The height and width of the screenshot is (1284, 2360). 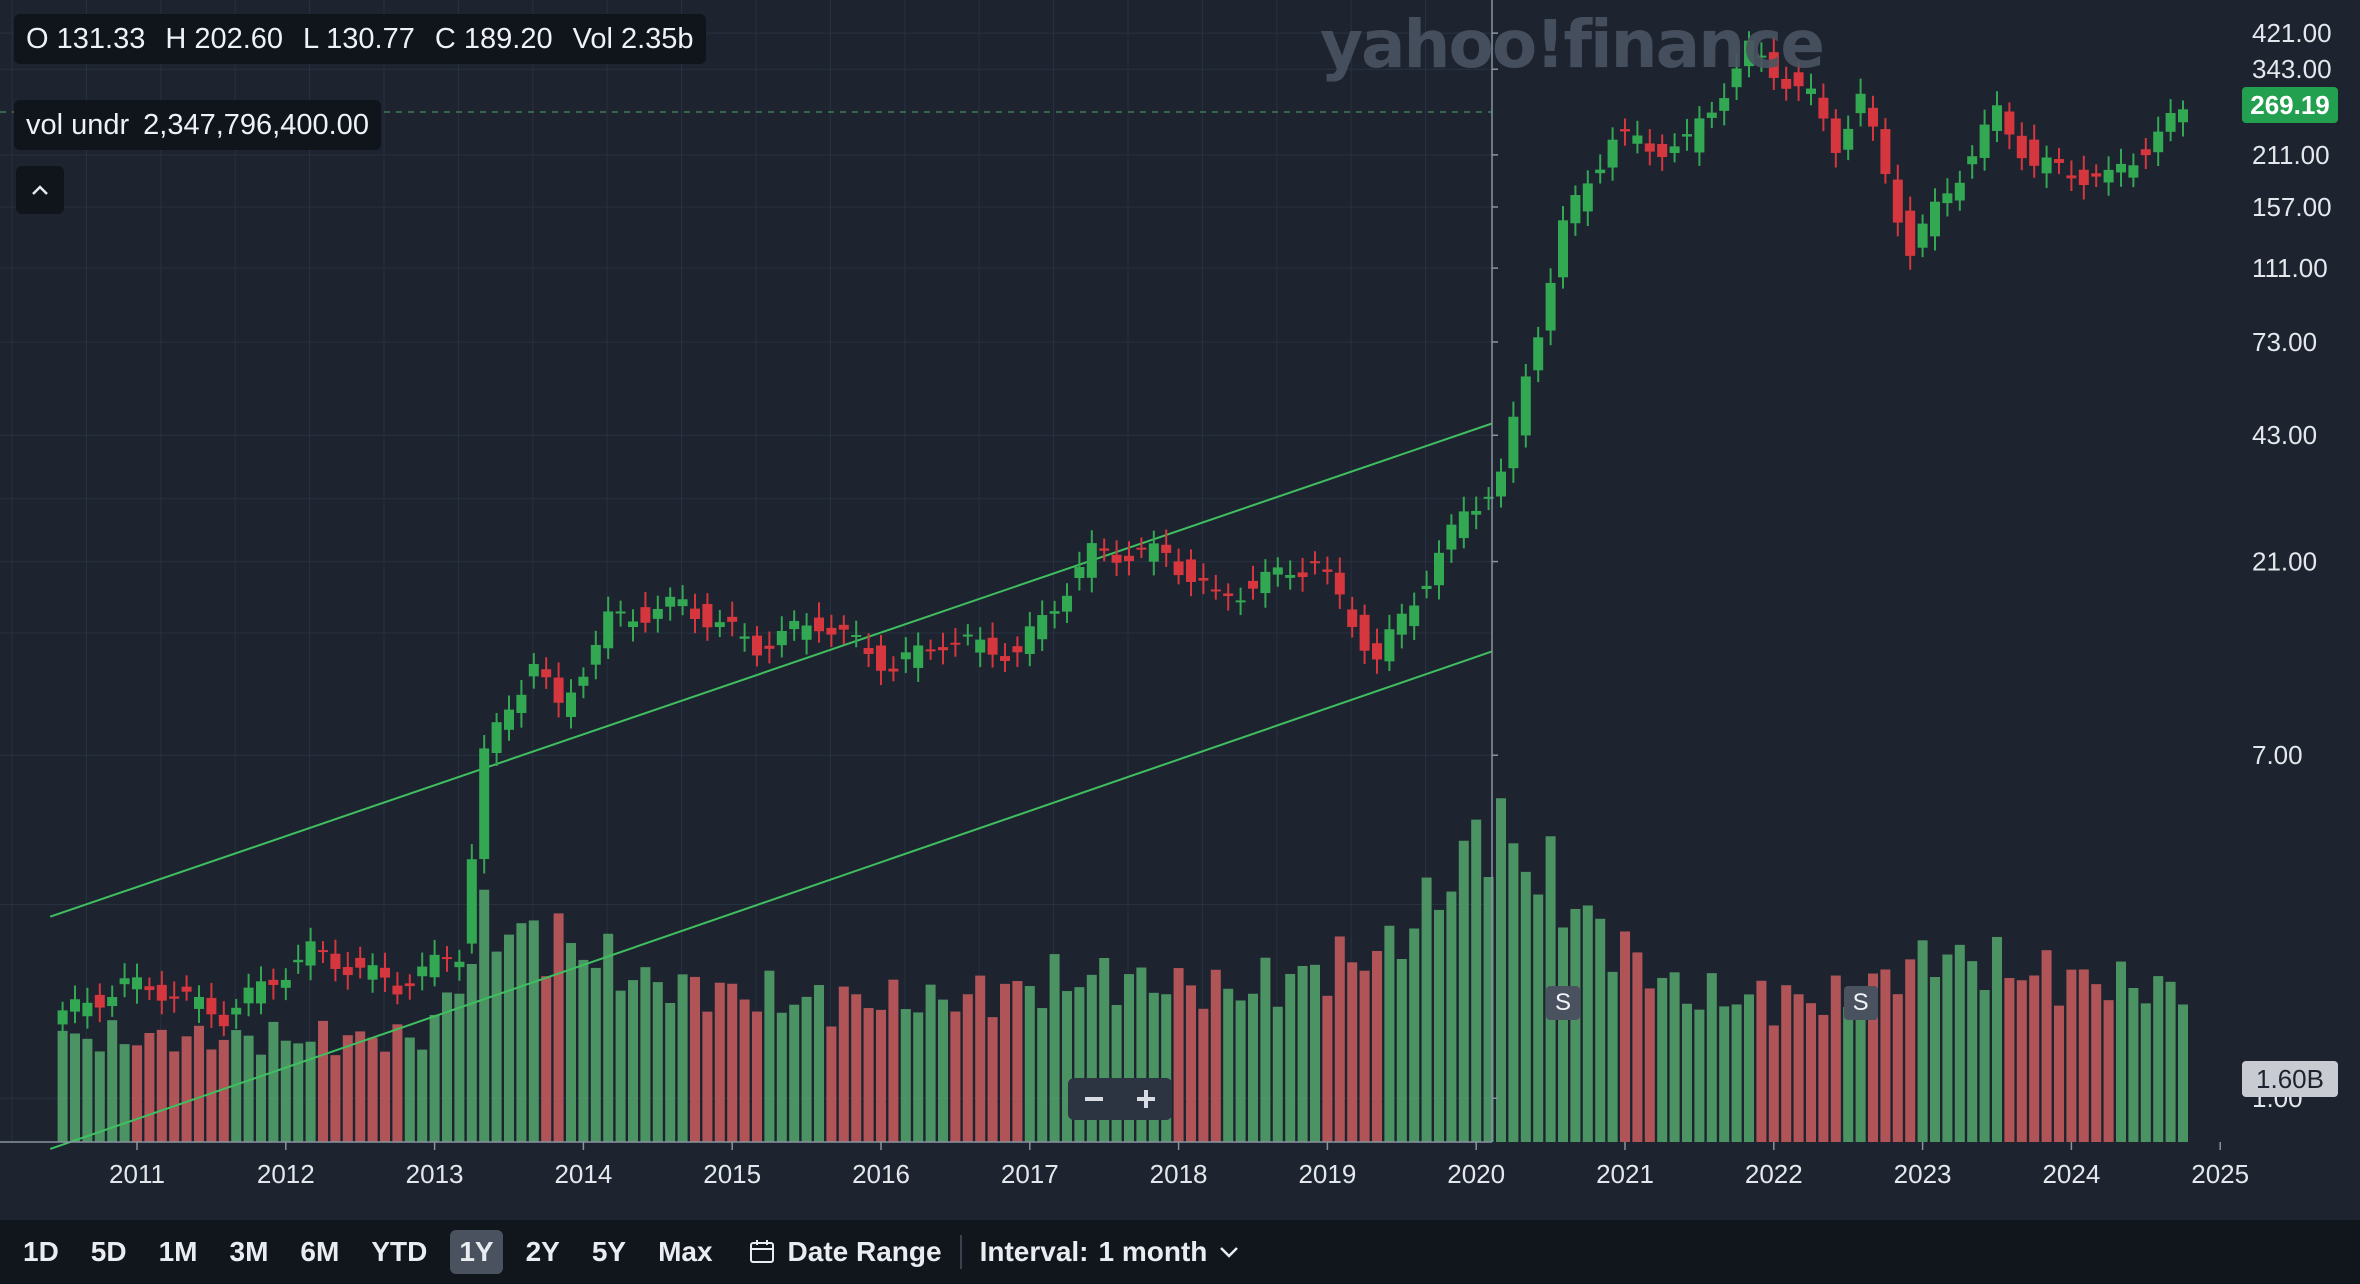 What do you see at coordinates (108, 1251) in the screenshot?
I see `range-5d-button: 5D` at bounding box center [108, 1251].